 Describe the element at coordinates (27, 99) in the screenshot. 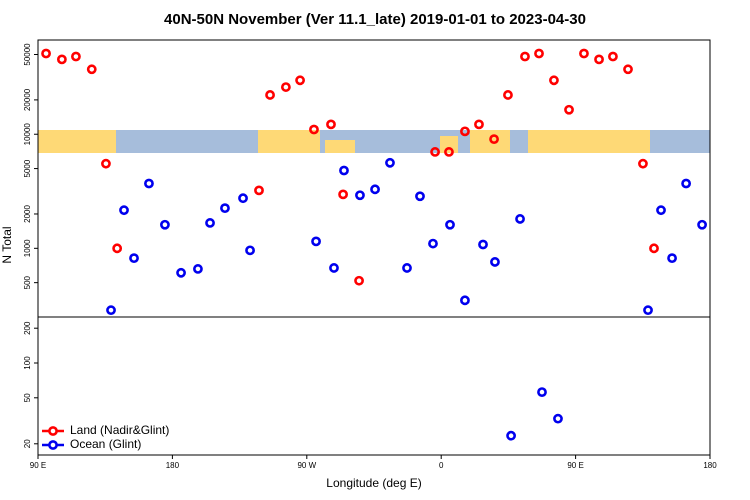

I see `y-tick-label: 20000` at that location.